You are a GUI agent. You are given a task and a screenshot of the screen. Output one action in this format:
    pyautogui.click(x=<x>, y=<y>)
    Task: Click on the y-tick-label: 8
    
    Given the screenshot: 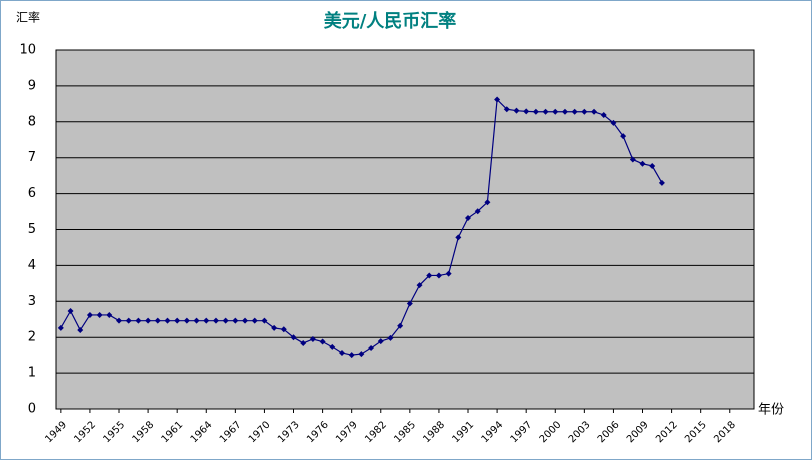 What is the action you would take?
    pyautogui.click(x=32, y=121)
    